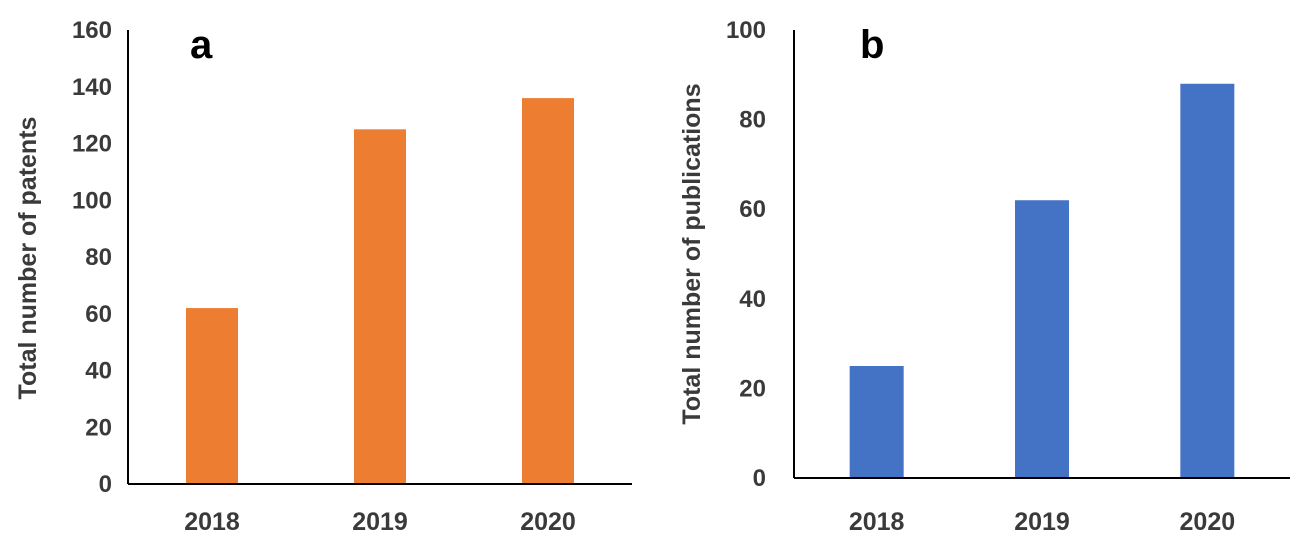 The width and height of the screenshot is (1293, 543). Describe the element at coordinates (98, 257) in the screenshot. I see `y-tick-label-a-4: 80` at that location.